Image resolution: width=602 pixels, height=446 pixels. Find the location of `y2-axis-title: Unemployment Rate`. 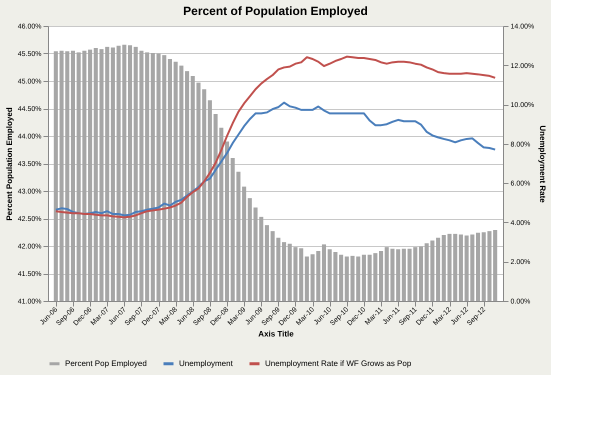

y2-axis-title: Unemployment Rate is located at coordinates (543, 164).